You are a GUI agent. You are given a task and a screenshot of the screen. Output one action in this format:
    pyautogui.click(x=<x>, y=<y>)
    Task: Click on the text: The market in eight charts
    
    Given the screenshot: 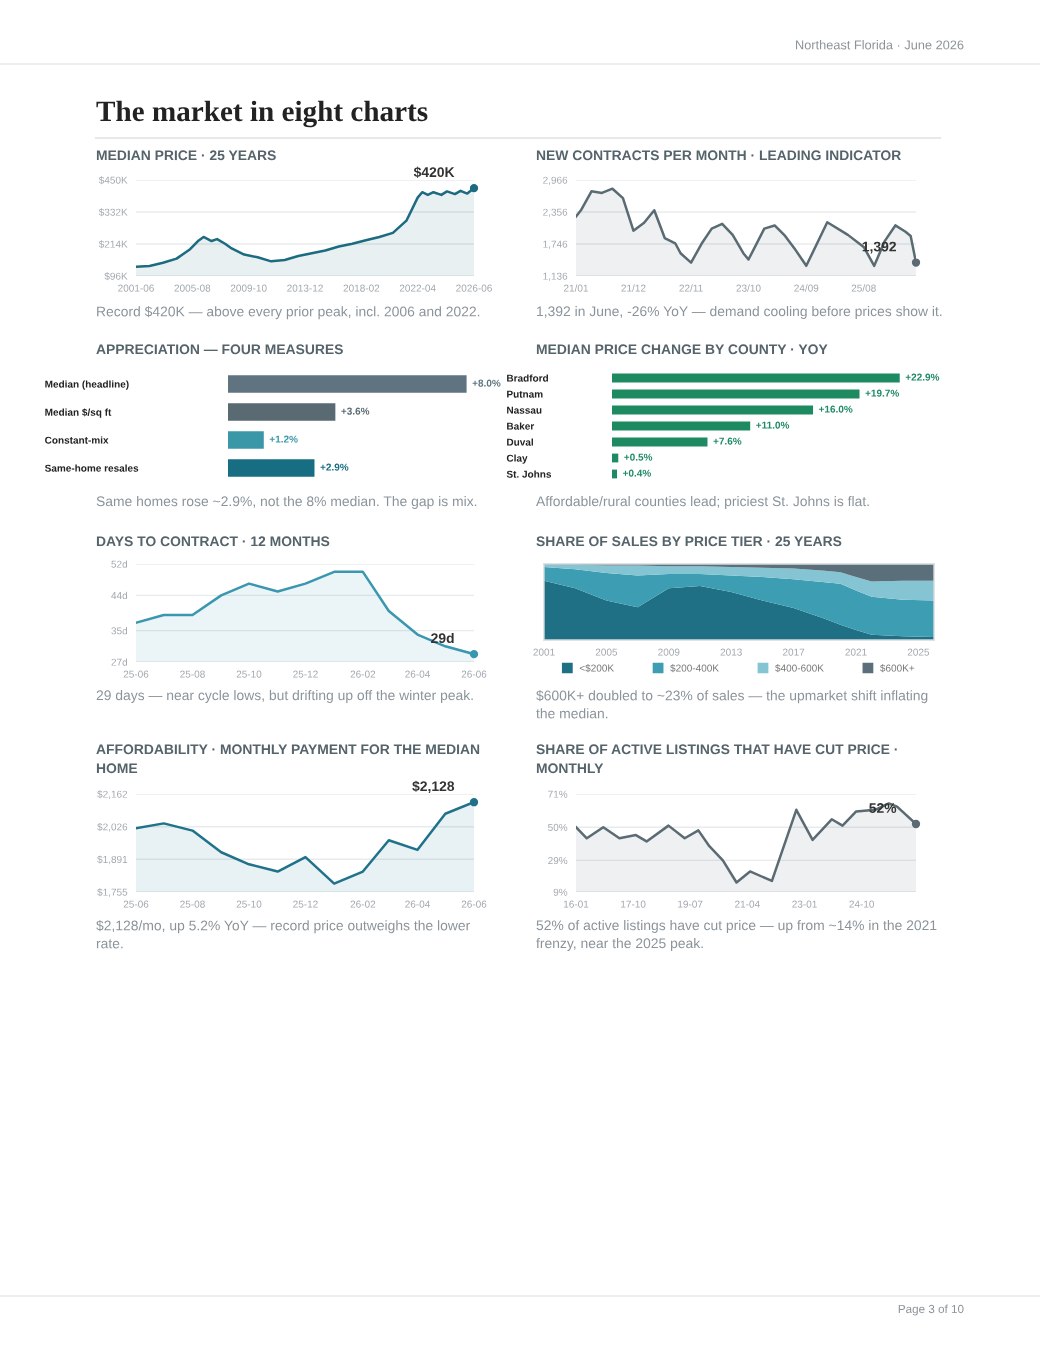 What is the action you would take?
    pyautogui.click(x=262, y=114)
    